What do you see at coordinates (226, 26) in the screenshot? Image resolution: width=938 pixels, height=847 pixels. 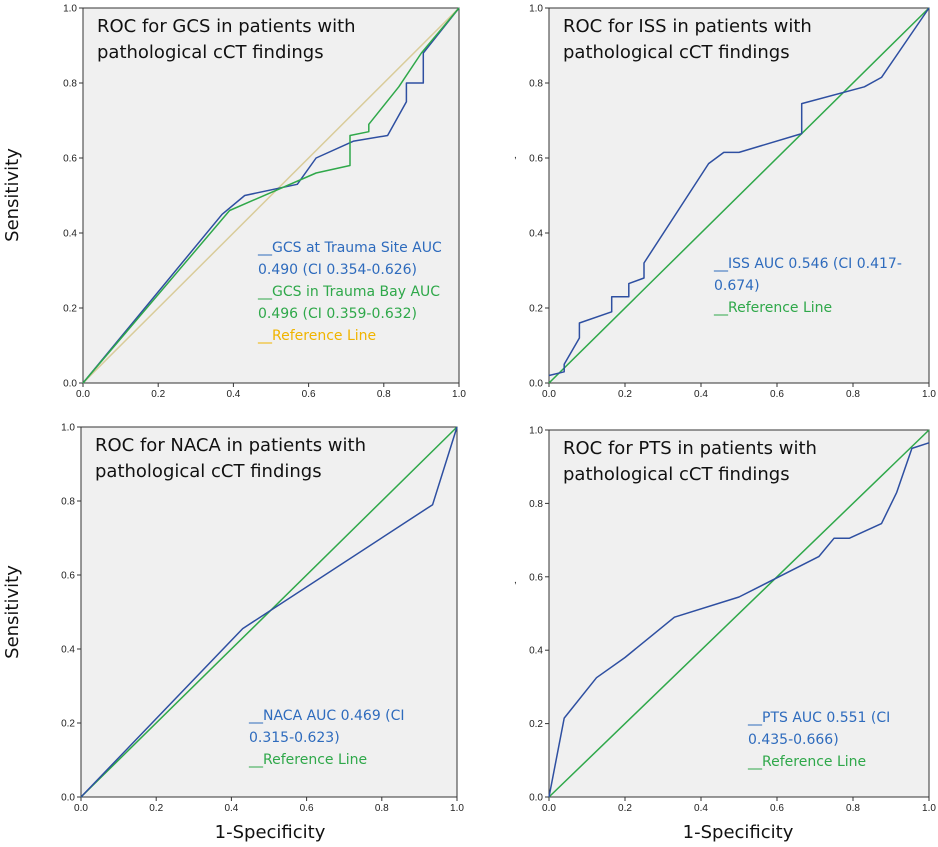 I see `panel-title-line: ROC for GCS in patients with` at bounding box center [226, 26].